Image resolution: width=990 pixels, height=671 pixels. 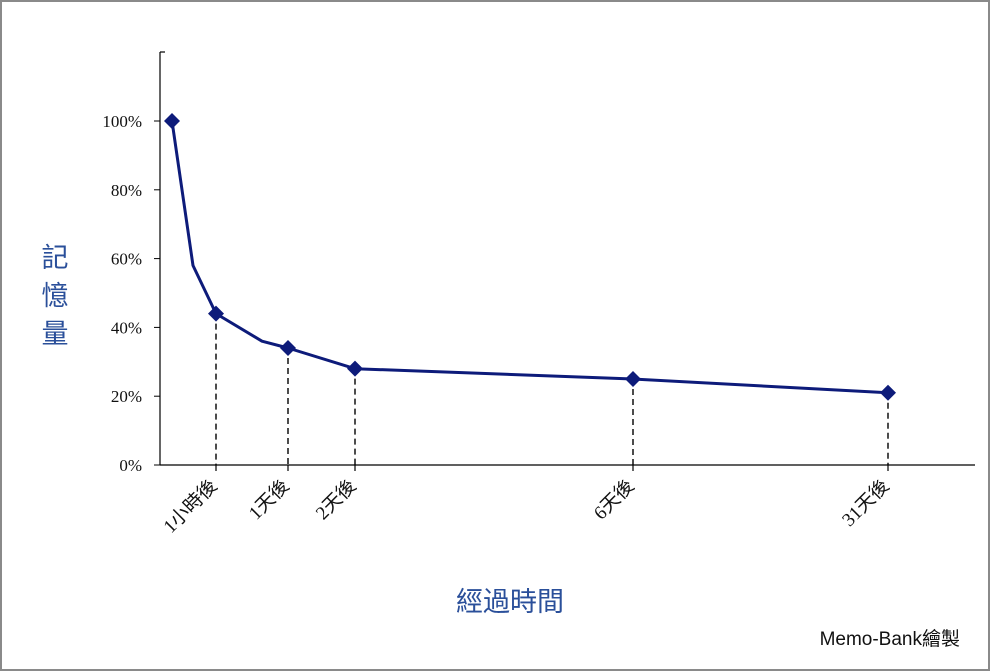 I want to click on x-tick-label: 1天後, so click(x=268, y=499).